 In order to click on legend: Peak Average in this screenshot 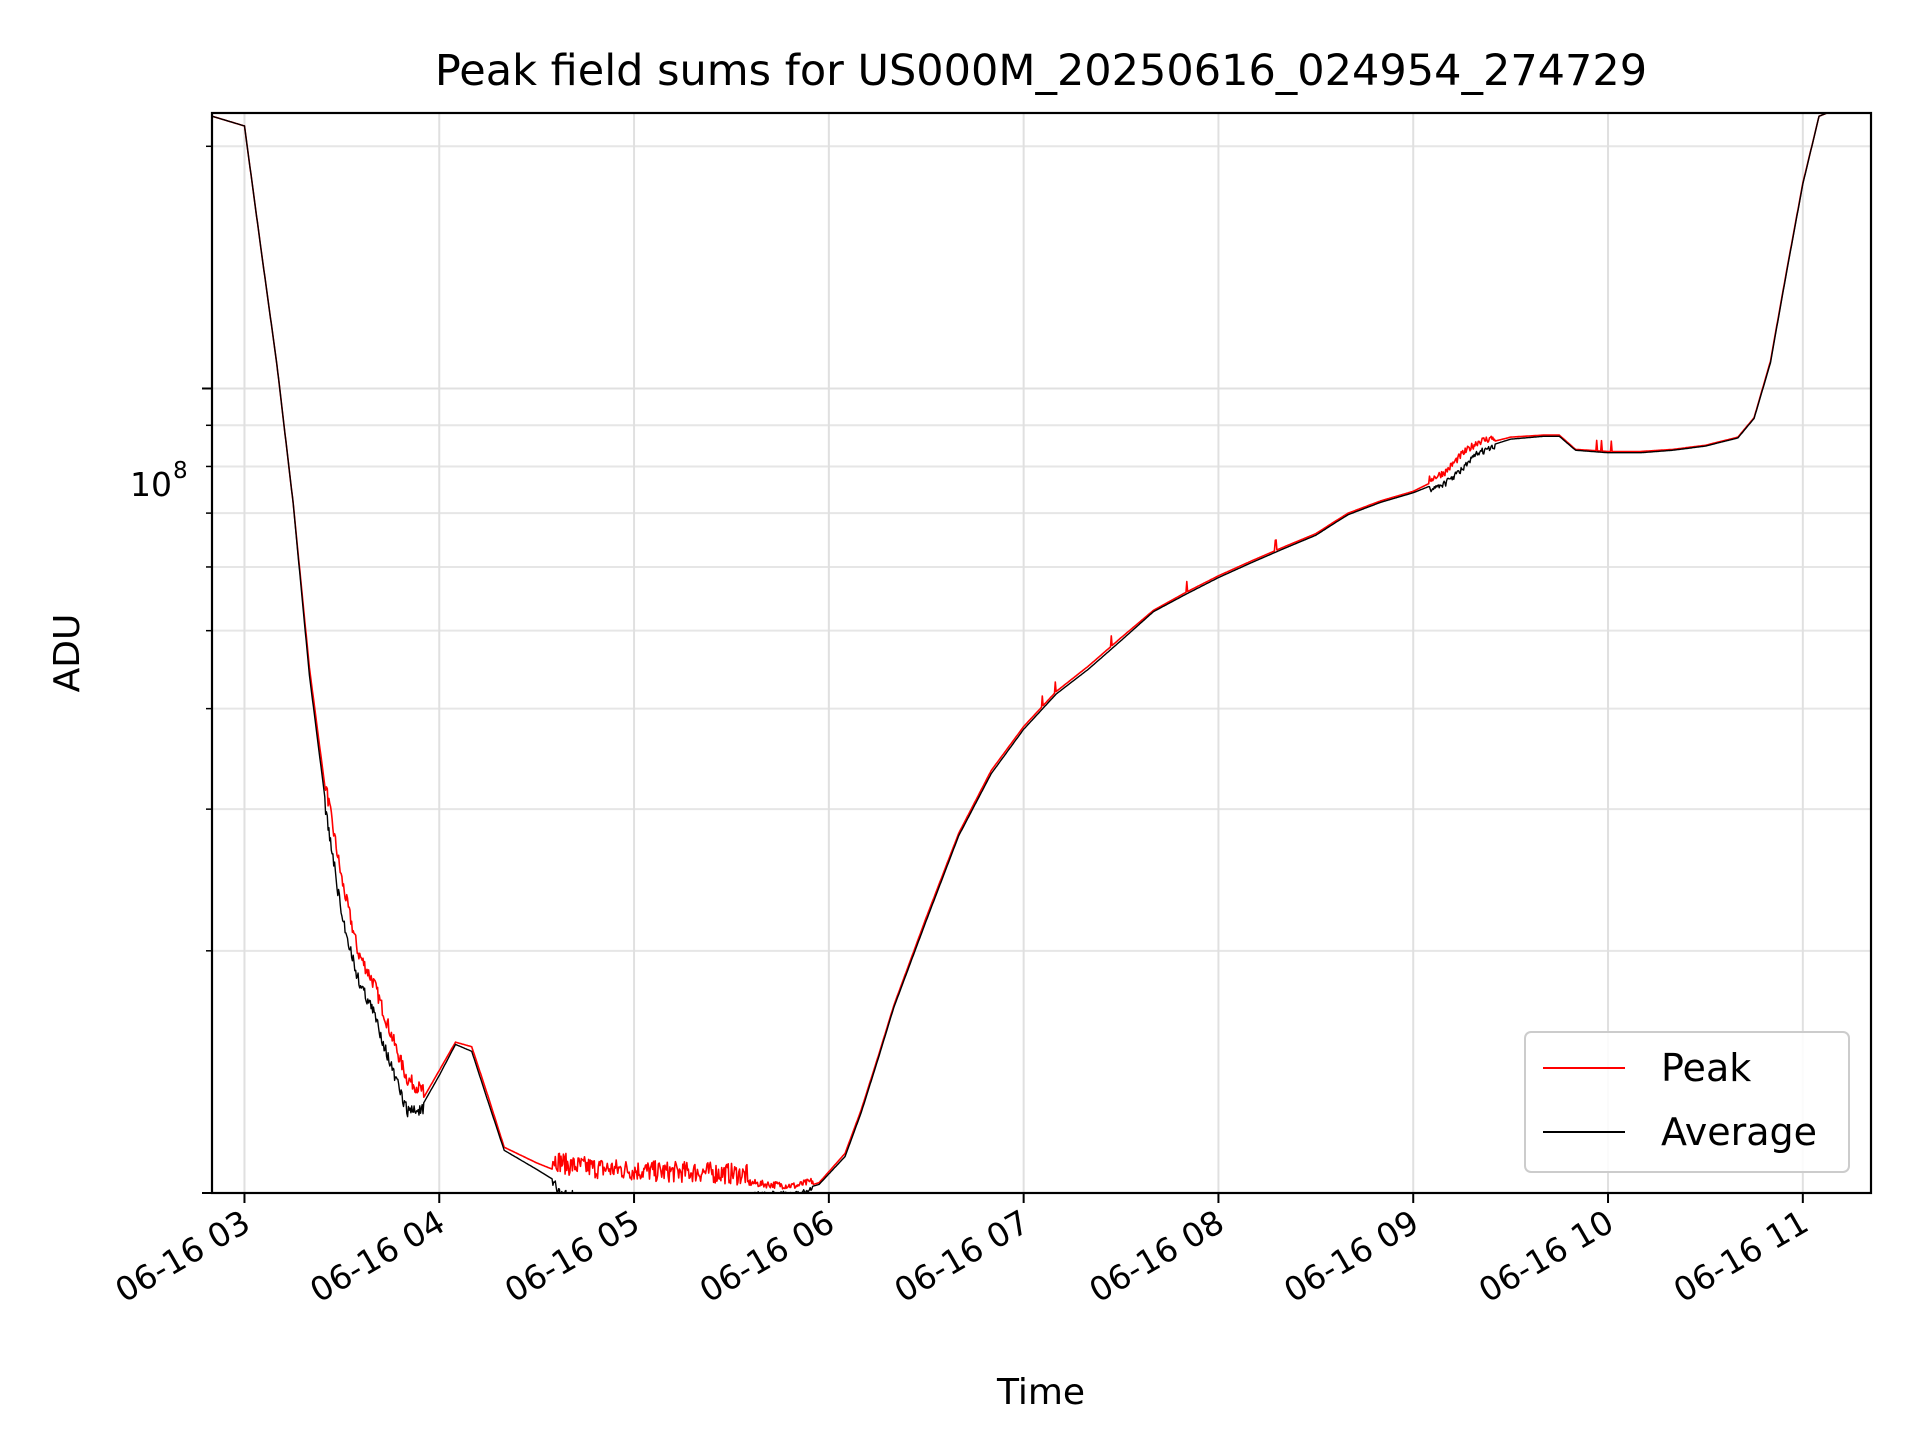, I will do `click(1687, 1102)`.